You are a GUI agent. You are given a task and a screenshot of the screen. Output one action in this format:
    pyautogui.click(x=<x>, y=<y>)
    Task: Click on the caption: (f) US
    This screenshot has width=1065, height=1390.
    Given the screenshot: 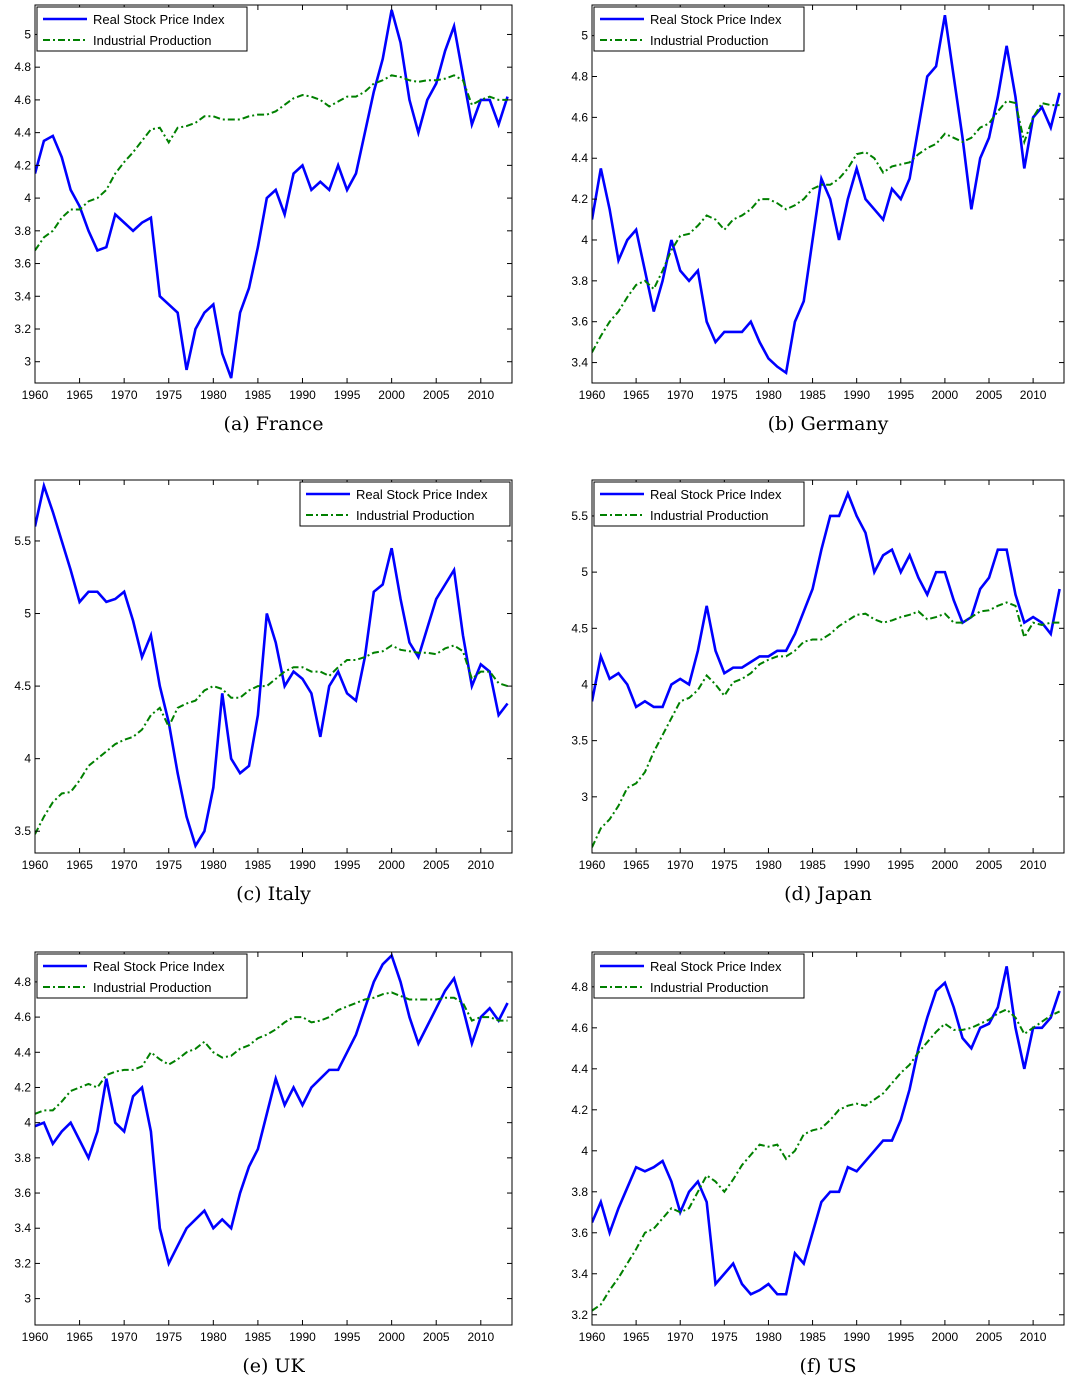 What is the action you would take?
    pyautogui.click(x=828, y=1366)
    